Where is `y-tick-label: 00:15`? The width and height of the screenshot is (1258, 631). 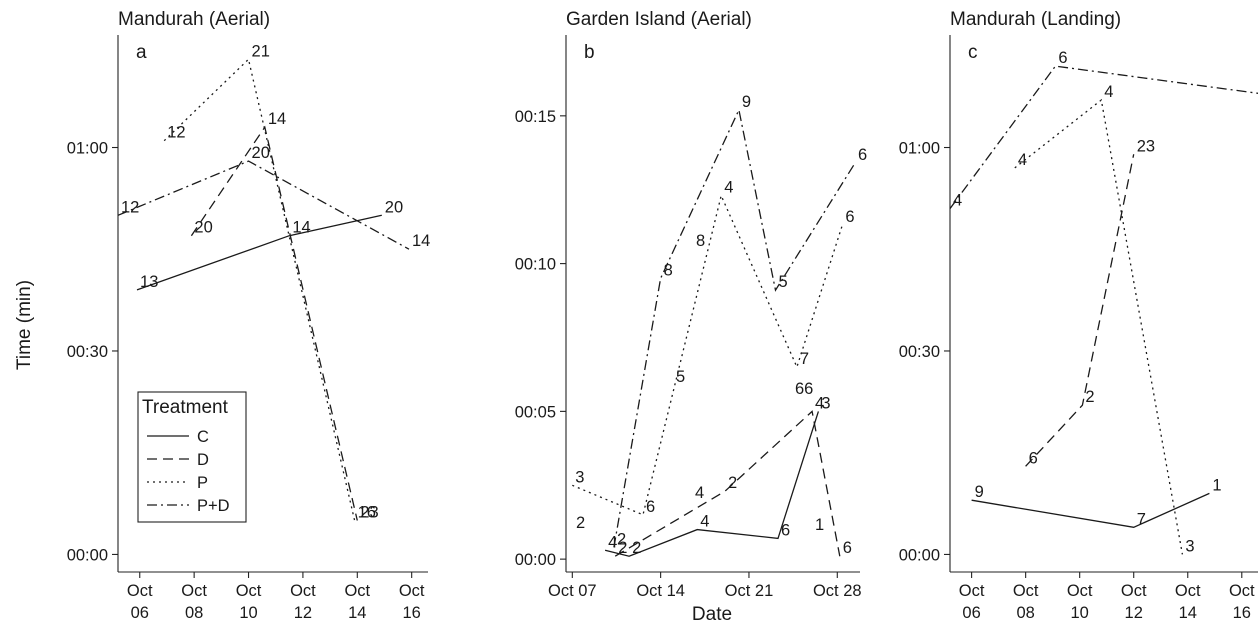
y-tick-label: 00:15 is located at coordinates (535, 117).